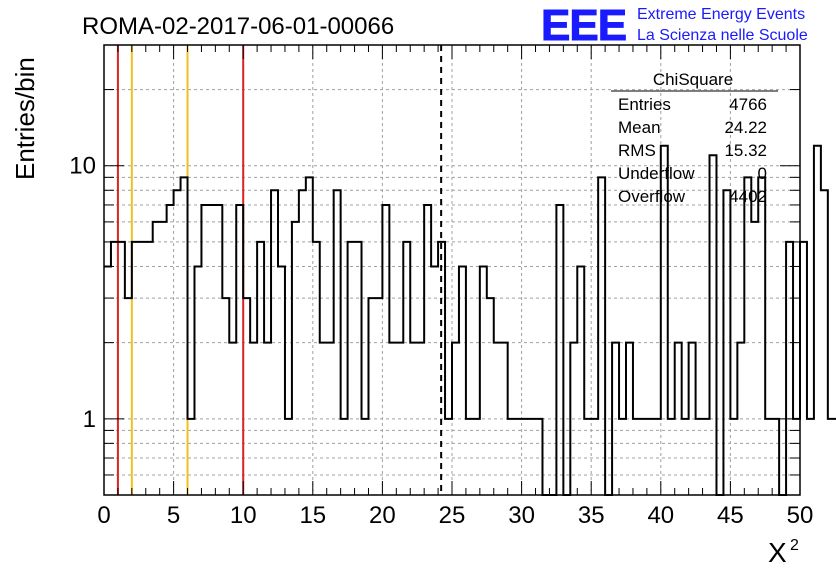  What do you see at coordinates (722, 35) in the screenshot?
I see `project-subtitle: La Scienza nelle Scuole` at bounding box center [722, 35].